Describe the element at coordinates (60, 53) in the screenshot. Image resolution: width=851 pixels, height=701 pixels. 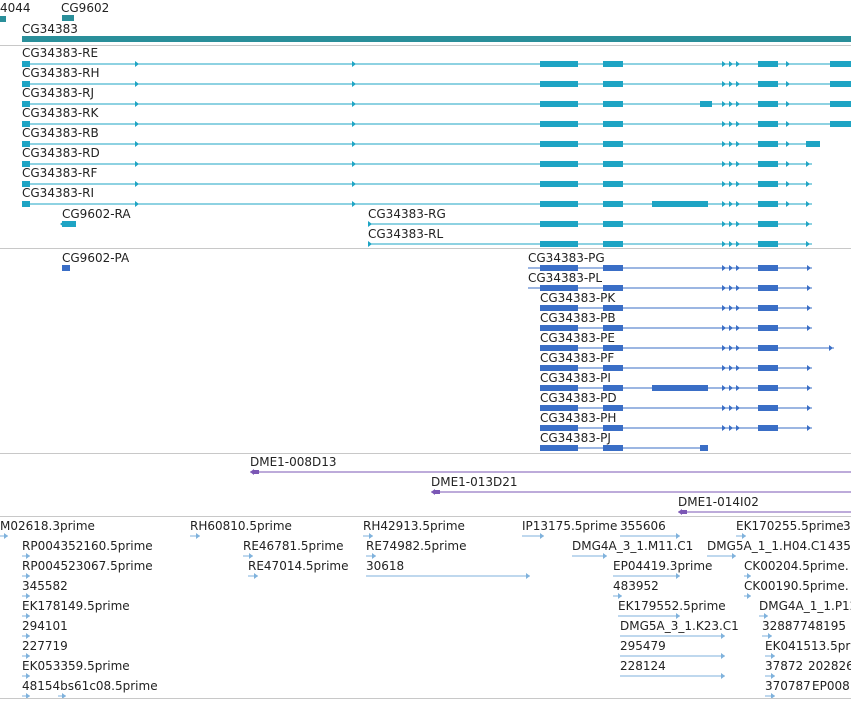
I see `transcript-label: CG34383-RE` at that location.